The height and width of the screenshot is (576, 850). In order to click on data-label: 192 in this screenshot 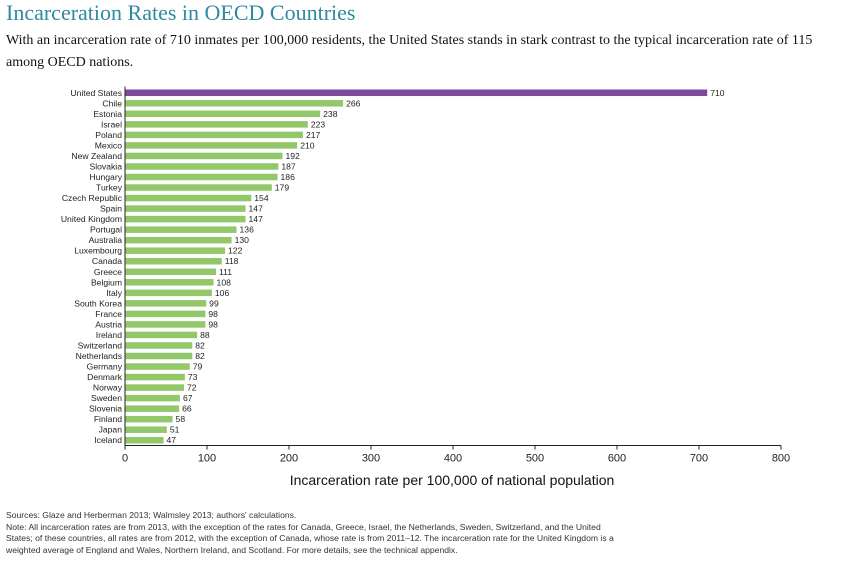, I will do `click(292, 156)`.